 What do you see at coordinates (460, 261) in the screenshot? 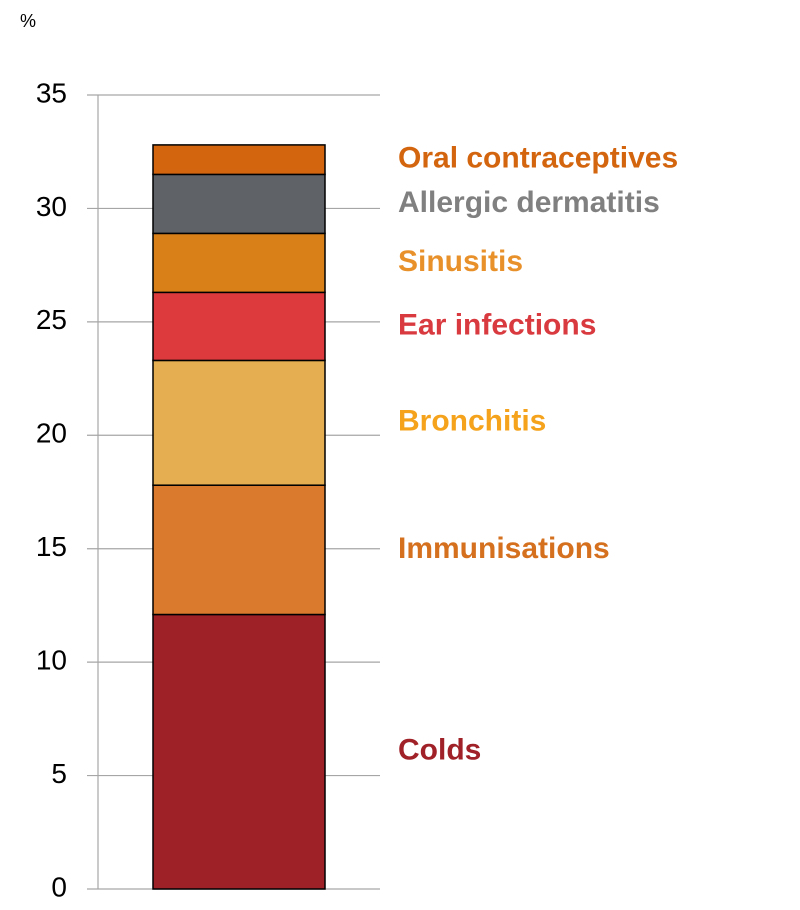
I see `segment-label: Sinusitis` at bounding box center [460, 261].